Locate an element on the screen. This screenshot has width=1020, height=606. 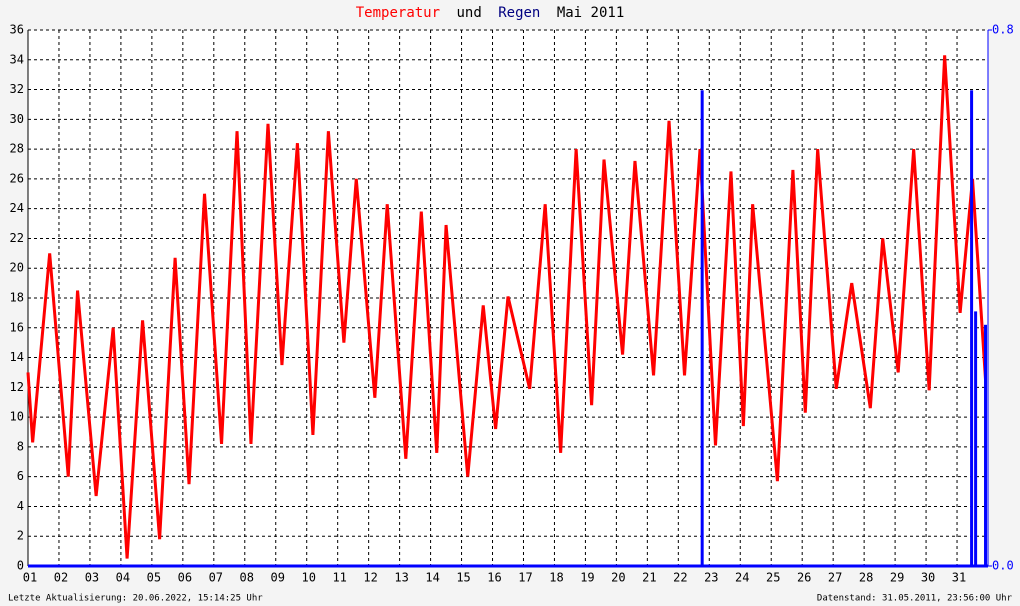
x-tick-label: 31 is located at coordinates (959, 578).